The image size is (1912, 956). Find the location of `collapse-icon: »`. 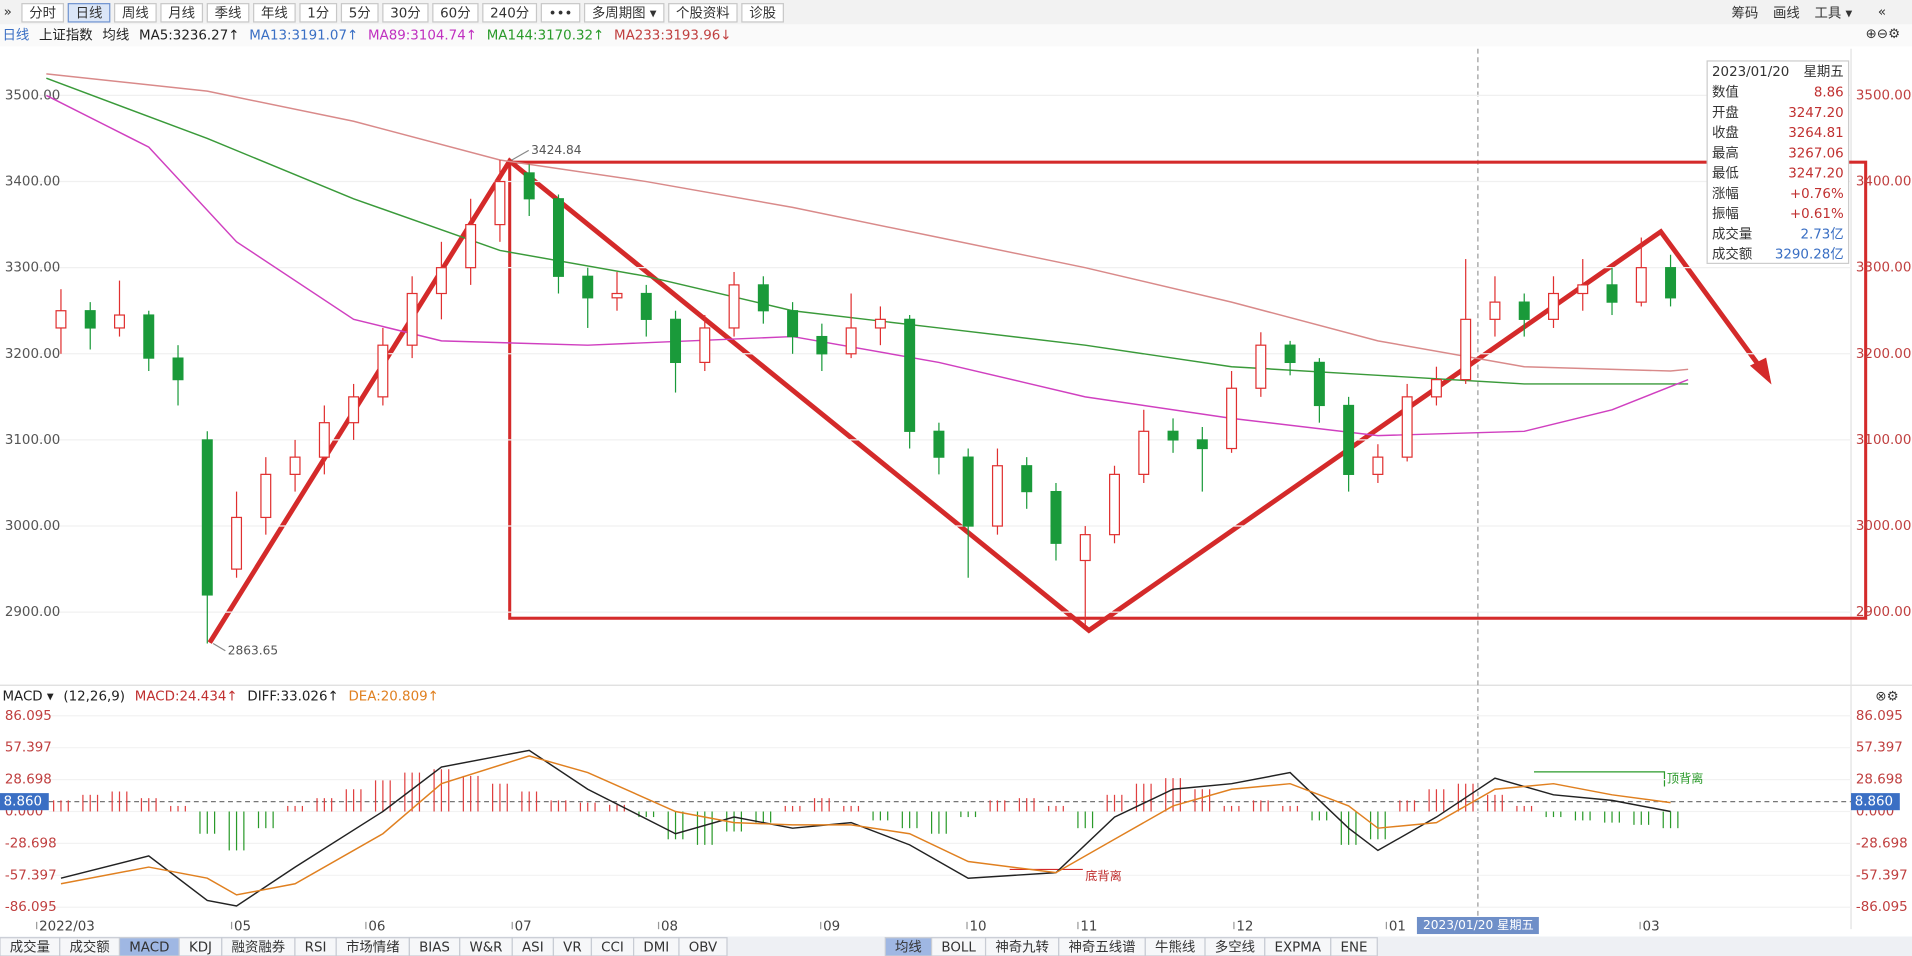

collapse-icon: » is located at coordinates (8, 12).